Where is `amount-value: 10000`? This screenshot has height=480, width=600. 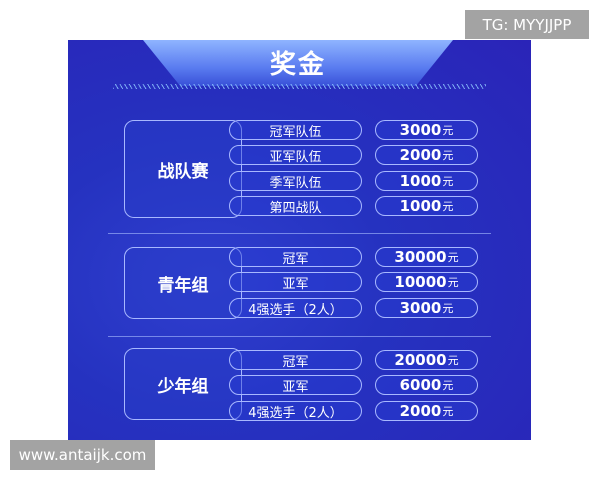
amount-value: 10000 is located at coordinates (420, 282).